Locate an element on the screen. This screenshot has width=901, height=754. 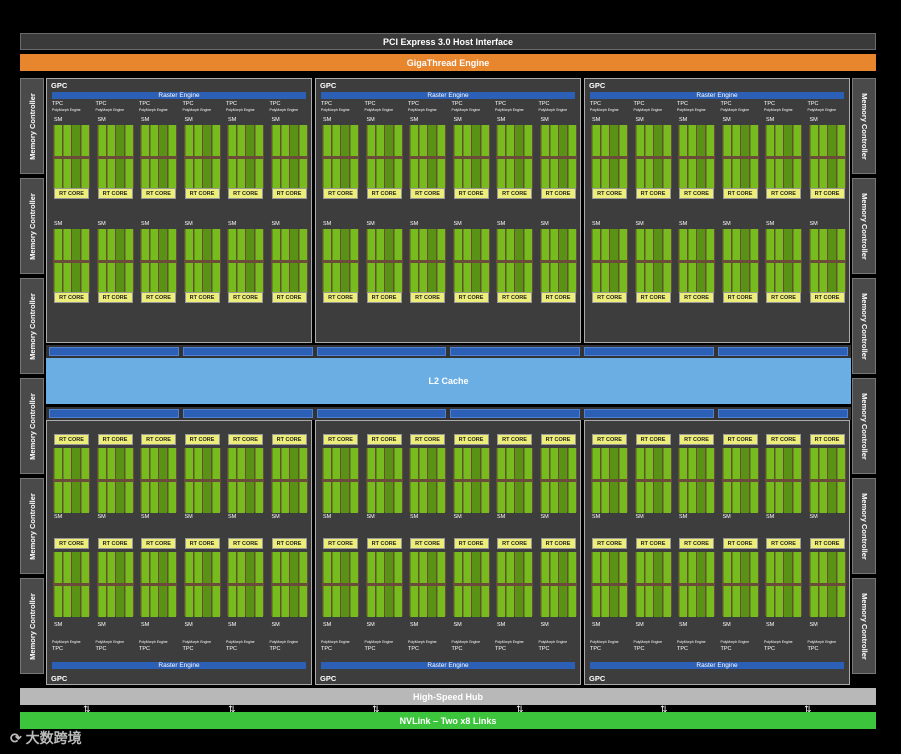
raster-engine: Raster Engine is located at coordinates (717, 95).